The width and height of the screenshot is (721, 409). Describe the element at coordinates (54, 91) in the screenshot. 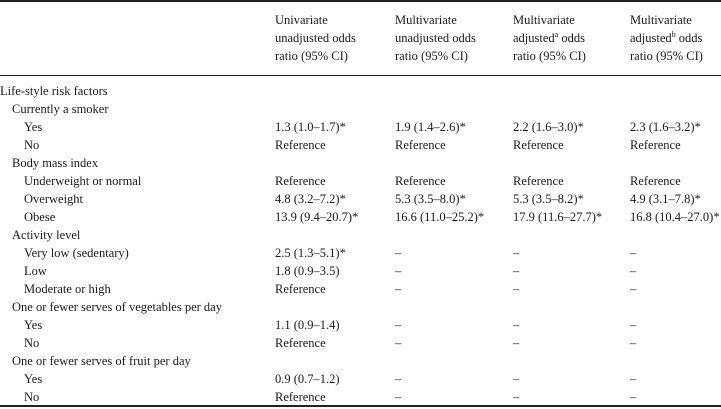

I see `section-heading: Life-style risk factors` at that location.